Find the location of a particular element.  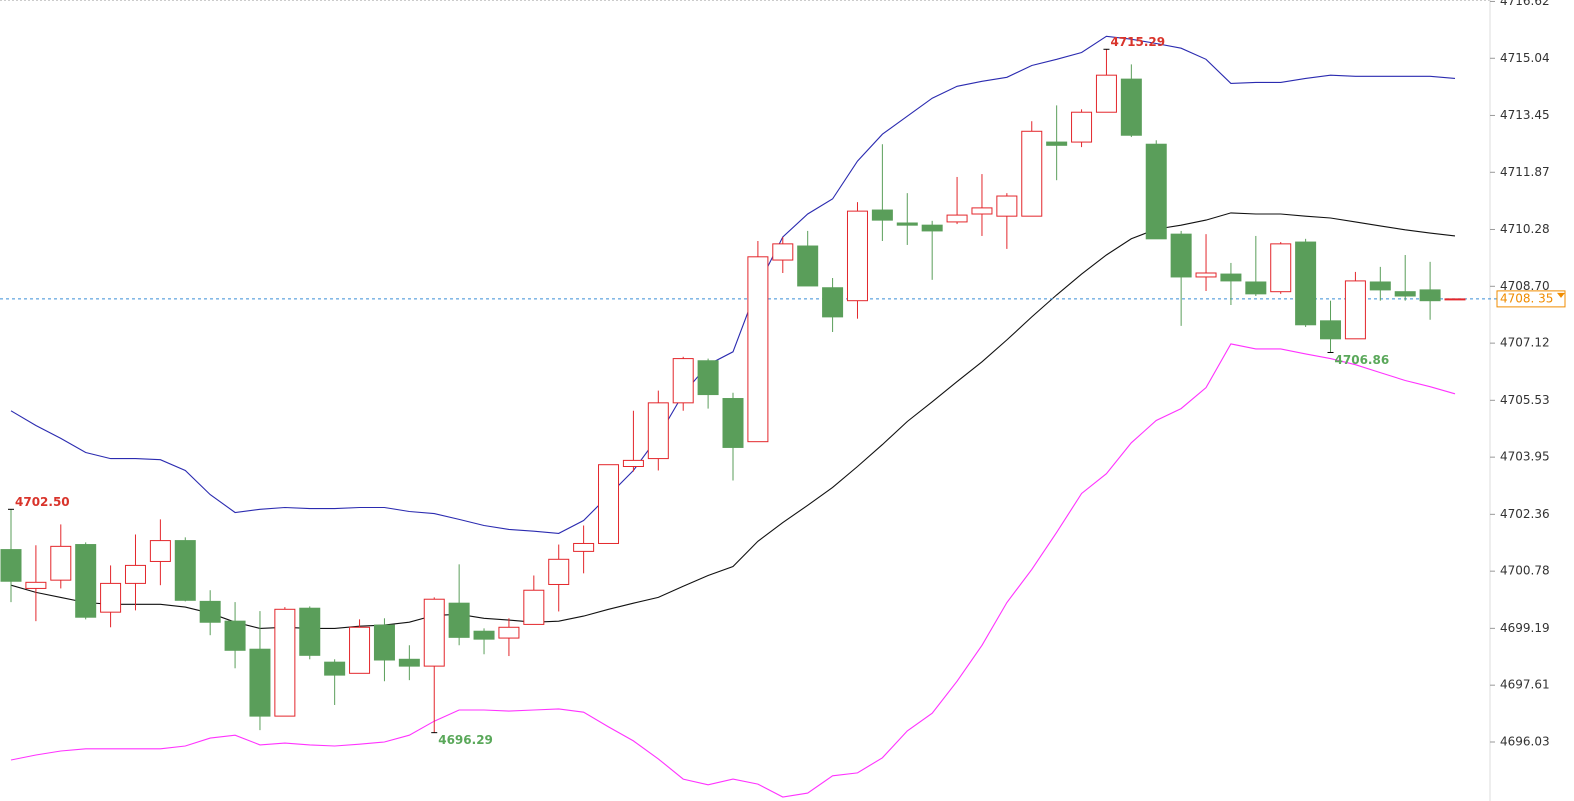

y-tick-label: 4708.70 is located at coordinates (1525, 286).